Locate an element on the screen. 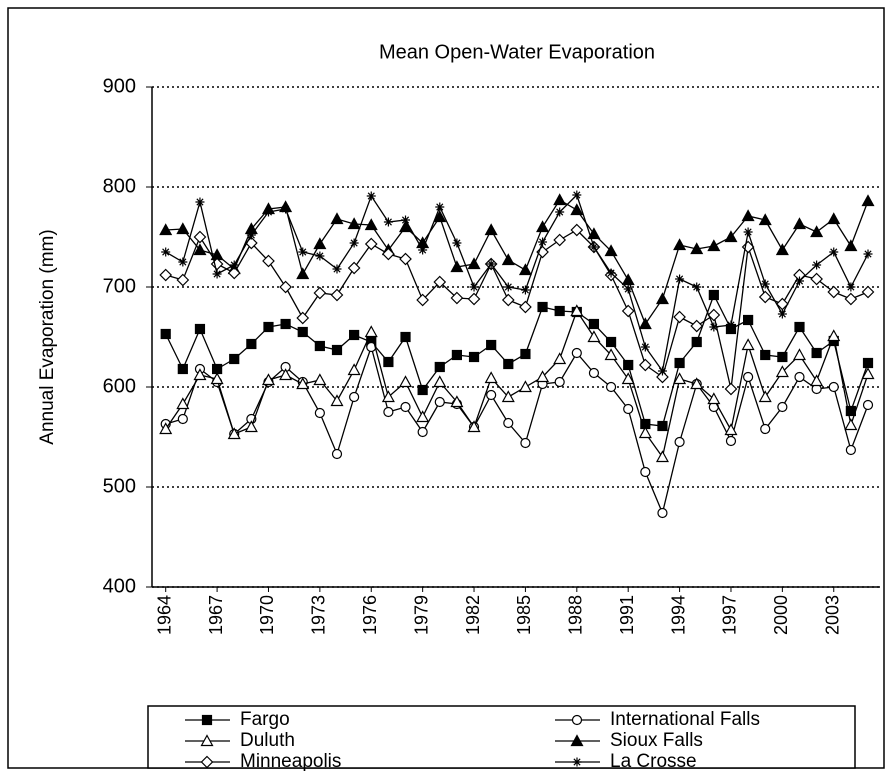 The width and height of the screenshot is (891, 772). y-tick-label: 700 is located at coordinates (119, 286).